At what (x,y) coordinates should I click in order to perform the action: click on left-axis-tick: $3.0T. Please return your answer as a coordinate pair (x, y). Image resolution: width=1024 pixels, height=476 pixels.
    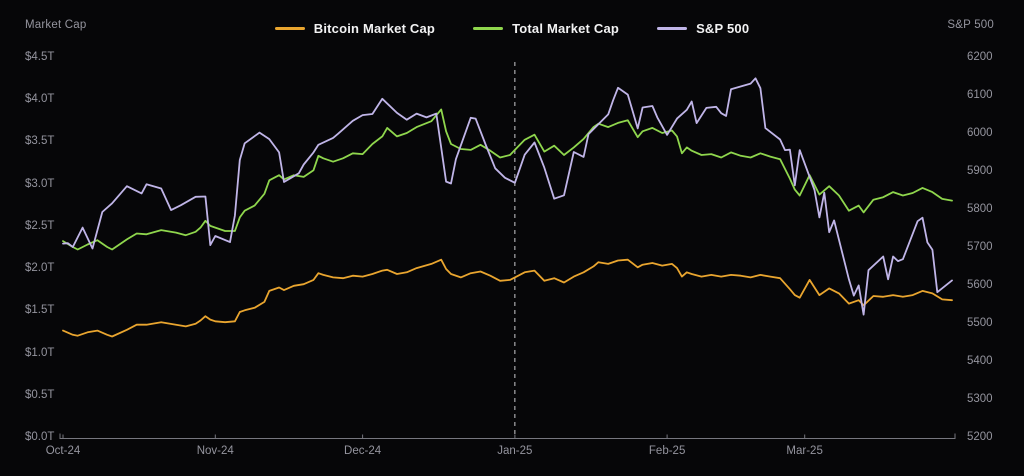
    Looking at the image, I should click on (40, 183).